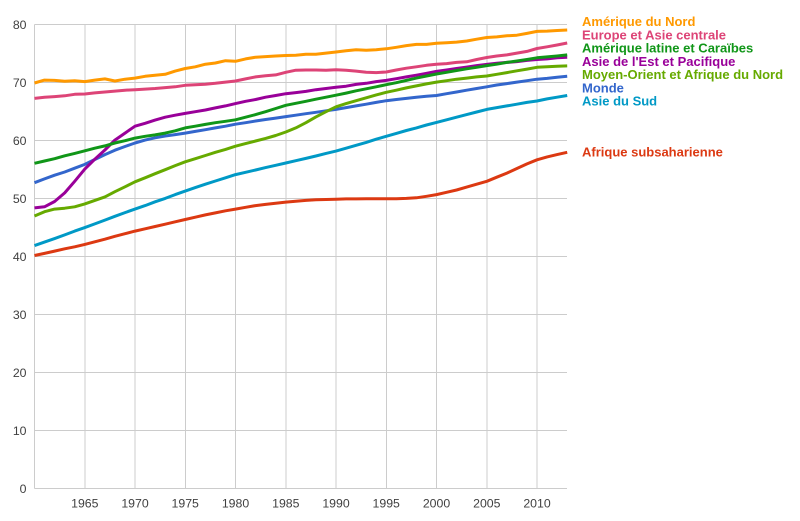 Image resolution: width=800 pixels, height=521 pixels. I want to click on svg-text: 2010, so click(537, 504).